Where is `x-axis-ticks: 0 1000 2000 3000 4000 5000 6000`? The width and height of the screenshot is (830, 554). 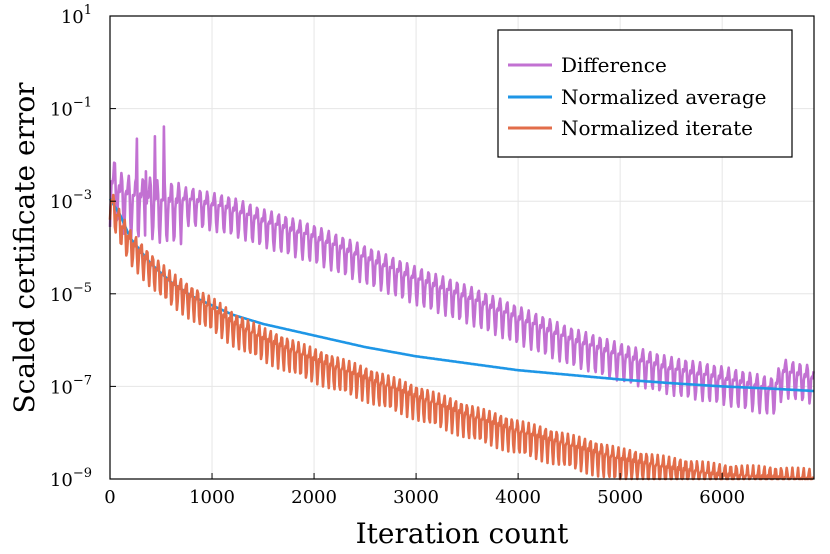 x-axis-ticks: 0 1000 2000 3000 4000 5000 6000 is located at coordinates (424, 490).